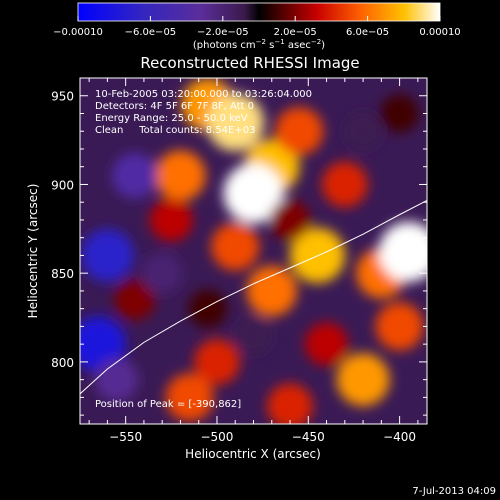  What do you see at coordinates (399, 437) in the screenshot?
I see `x-tick-label: −400` at bounding box center [399, 437].